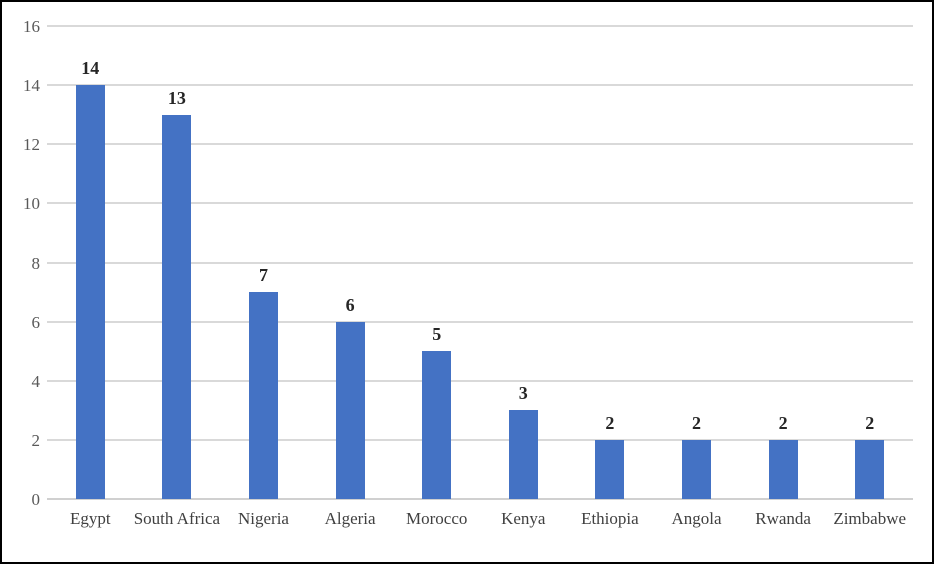  Describe the element at coordinates (523, 518) in the screenshot. I see `category-label: Kenya` at that location.